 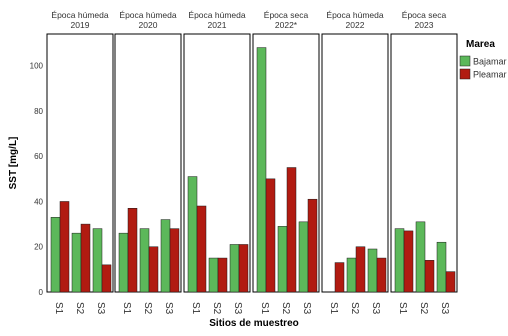 What do you see at coordinates (148, 25) in the screenshot?
I see `facet-subtitle: 2020` at bounding box center [148, 25].